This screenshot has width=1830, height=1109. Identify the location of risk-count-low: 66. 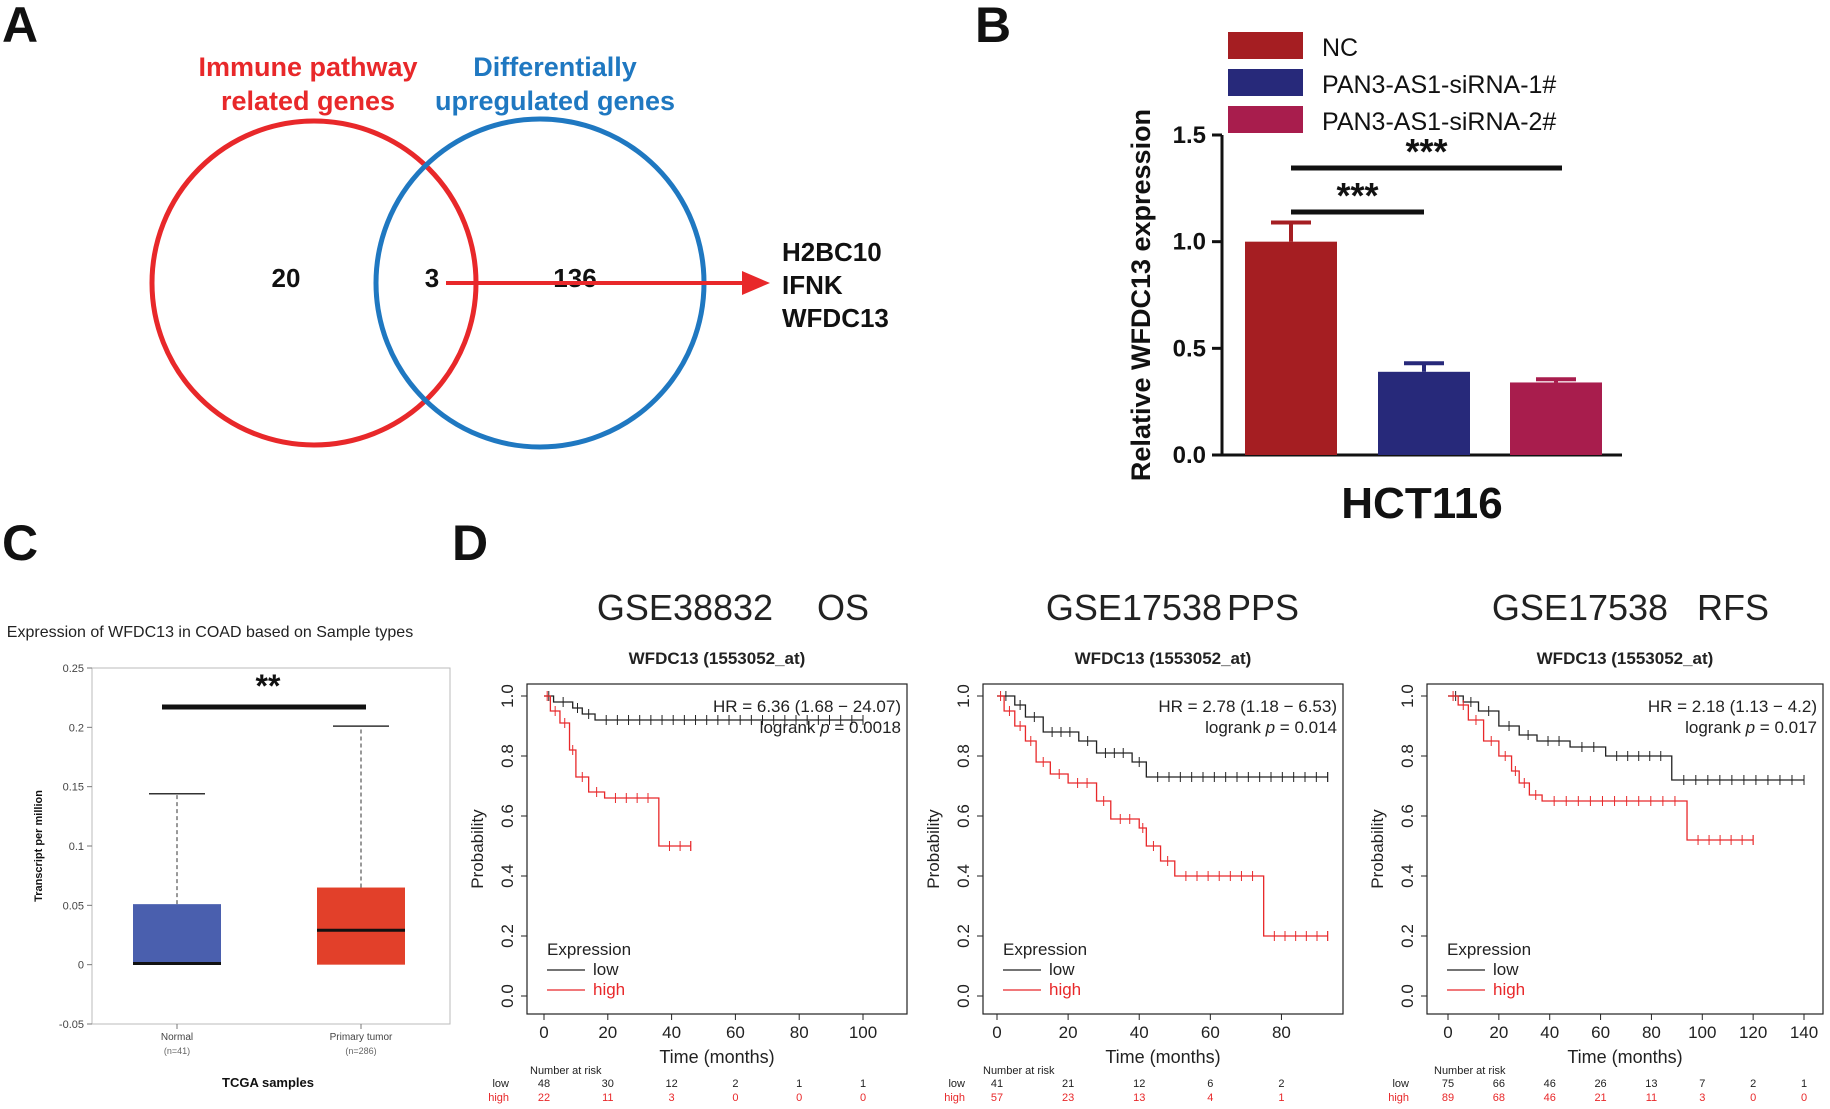
(1499, 1084).